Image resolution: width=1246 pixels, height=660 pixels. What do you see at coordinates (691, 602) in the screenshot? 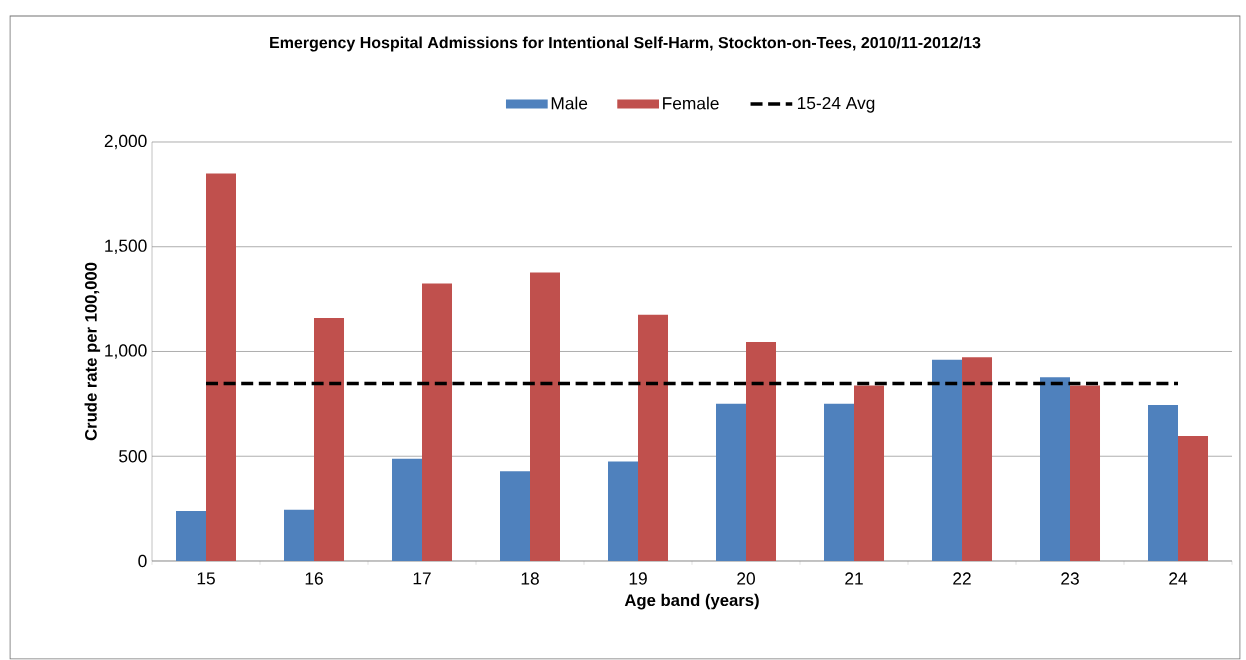
I see `x-axis-title: Age band (years)` at bounding box center [691, 602].